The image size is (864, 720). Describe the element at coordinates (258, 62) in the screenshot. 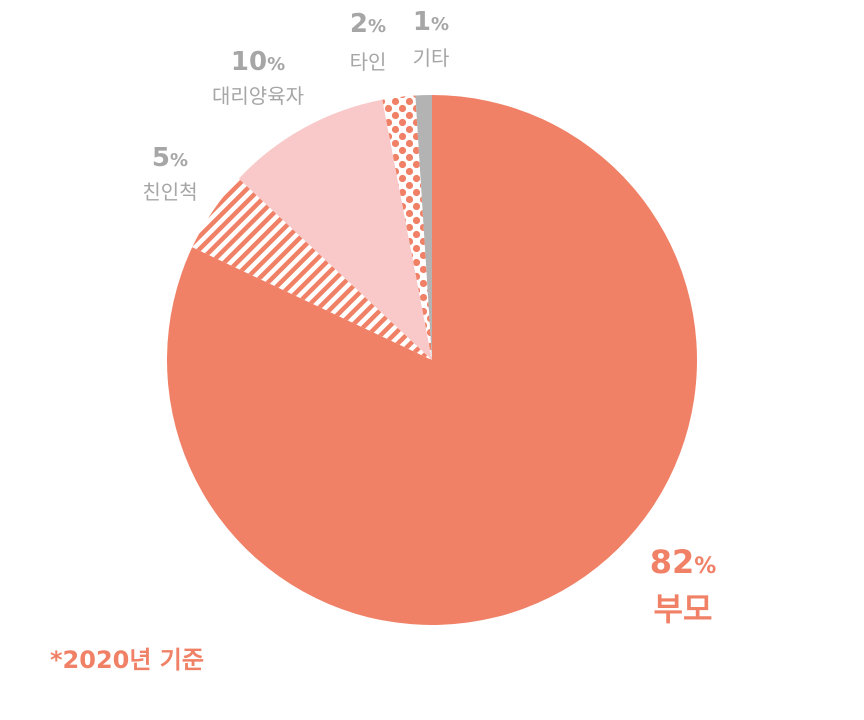

I see `slice-value-label: 10%` at that location.